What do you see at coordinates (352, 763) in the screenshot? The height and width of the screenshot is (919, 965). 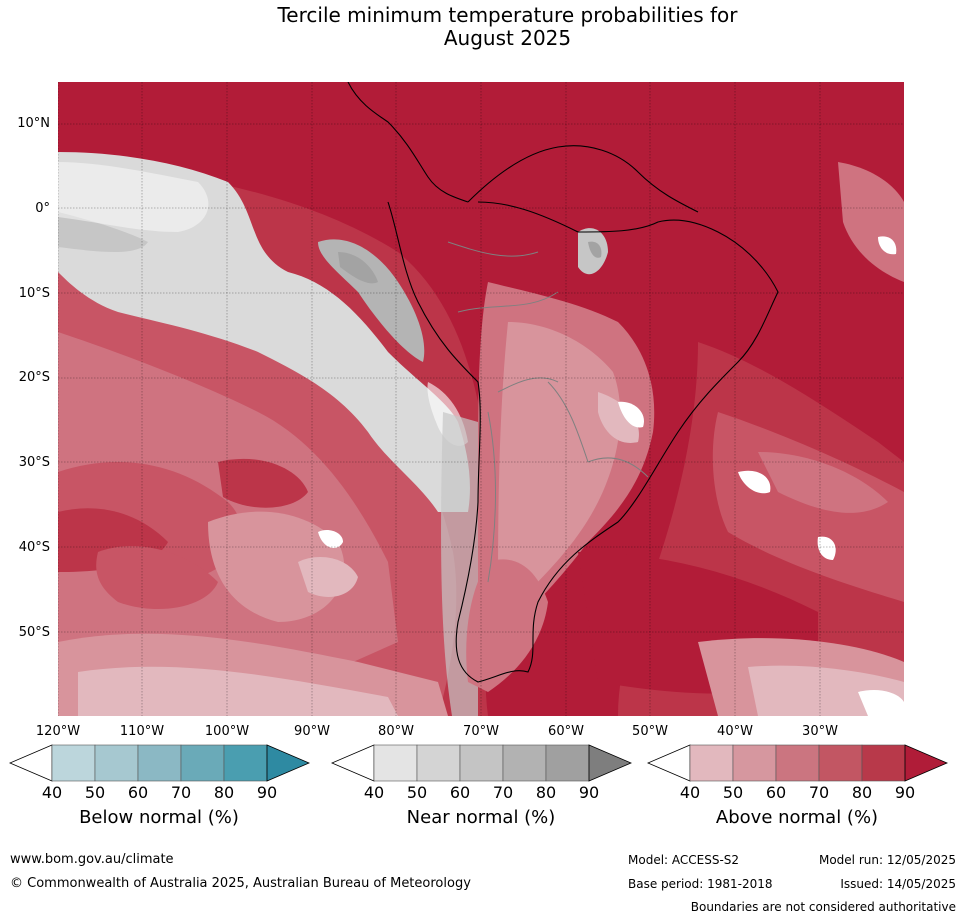 I see `colorbar-near-extend-low` at bounding box center [352, 763].